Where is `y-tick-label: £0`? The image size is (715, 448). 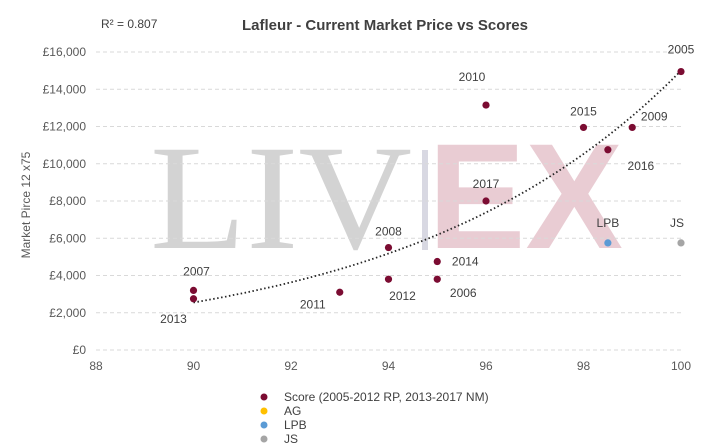 y-tick-label: £0 is located at coordinates (80, 350).